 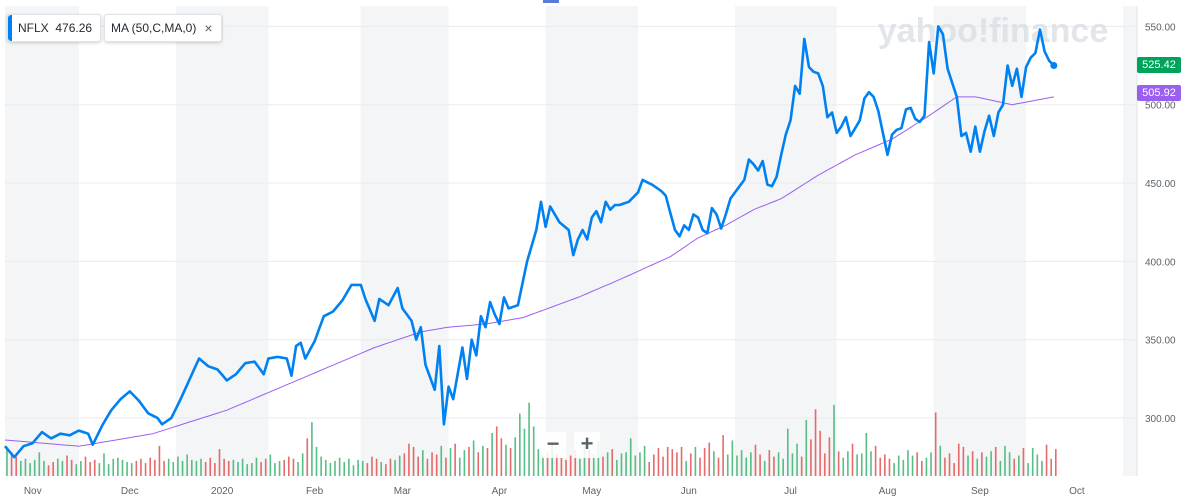 I want to click on last-price-dot, so click(x=1054, y=66).